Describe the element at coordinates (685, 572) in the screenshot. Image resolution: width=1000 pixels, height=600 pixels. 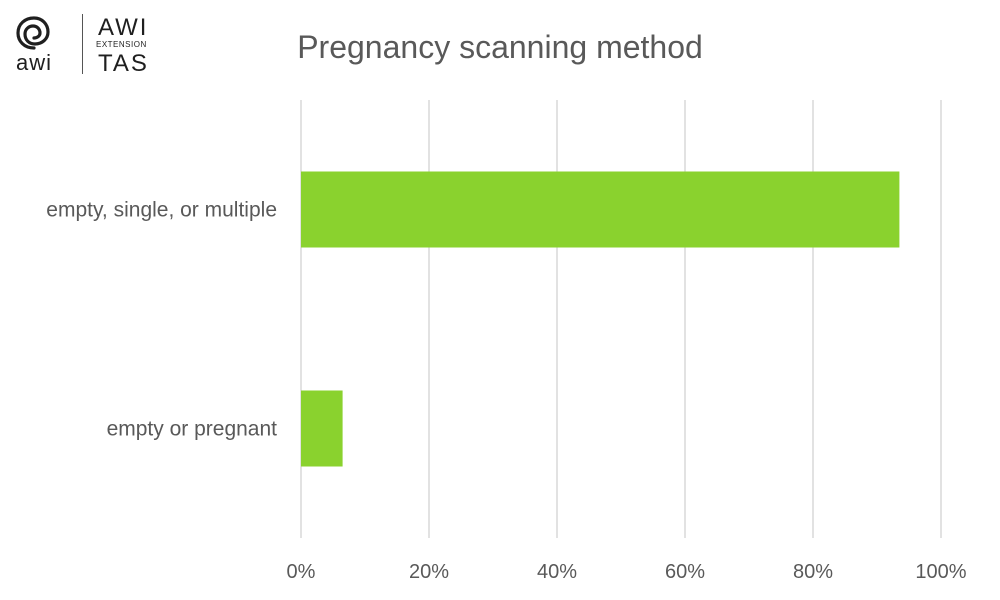
I see `x-tick-label: 60%` at that location.